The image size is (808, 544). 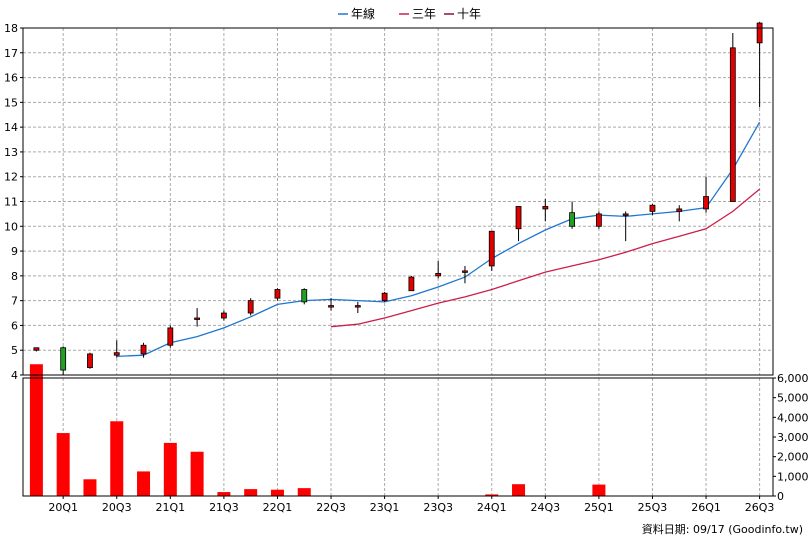 I want to click on x-tick-label: 22Q3, so click(x=331, y=507).